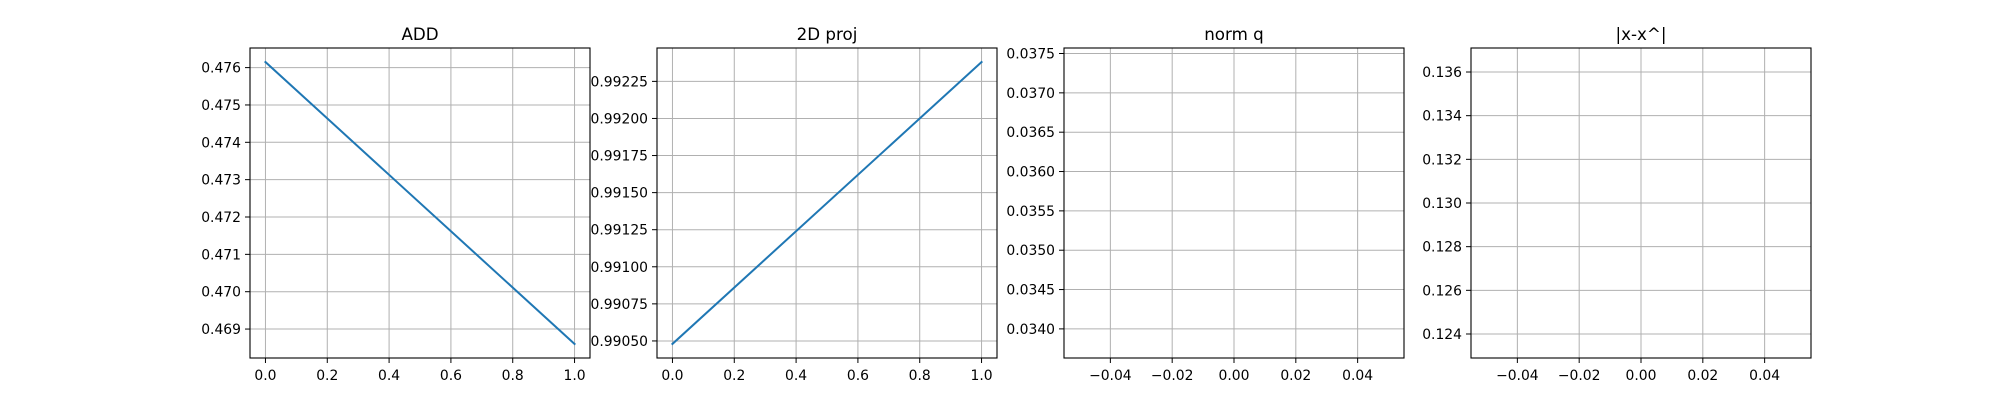 Image resolution: width=2000 pixels, height=400 pixels. I want to click on y-tick-label: 0.99075, so click(619, 305).